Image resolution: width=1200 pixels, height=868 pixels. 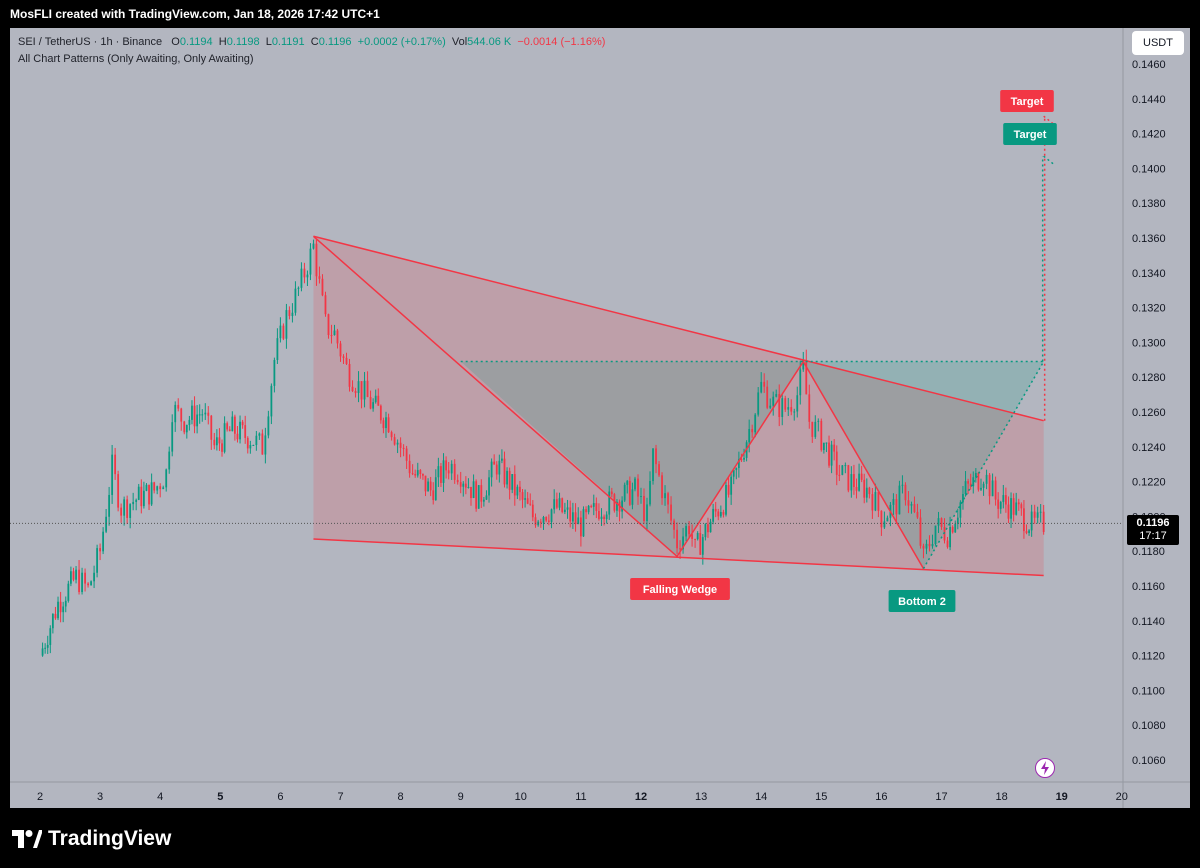 I want to click on bottom-2-label-box, so click(x=922, y=601).